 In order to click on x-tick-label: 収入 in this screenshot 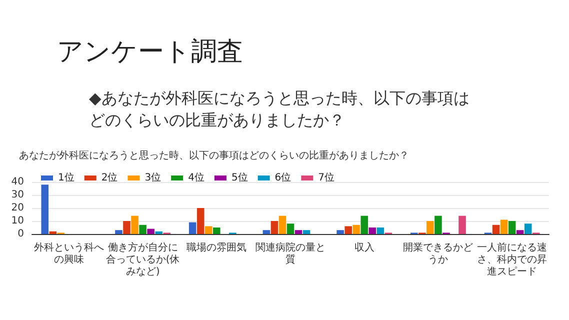, I will do `click(364, 248)`.